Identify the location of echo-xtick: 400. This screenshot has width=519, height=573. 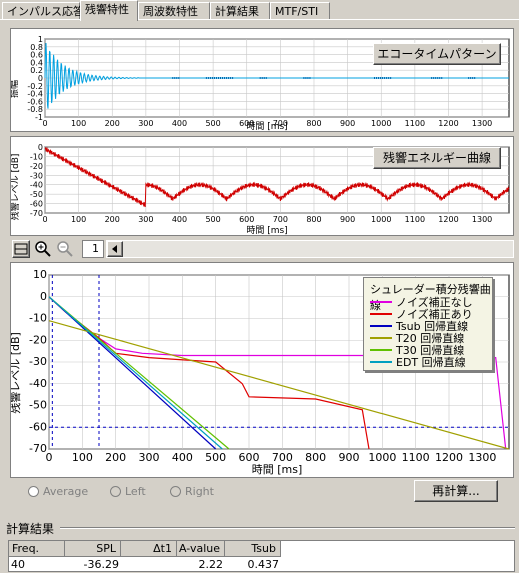
(179, 123).